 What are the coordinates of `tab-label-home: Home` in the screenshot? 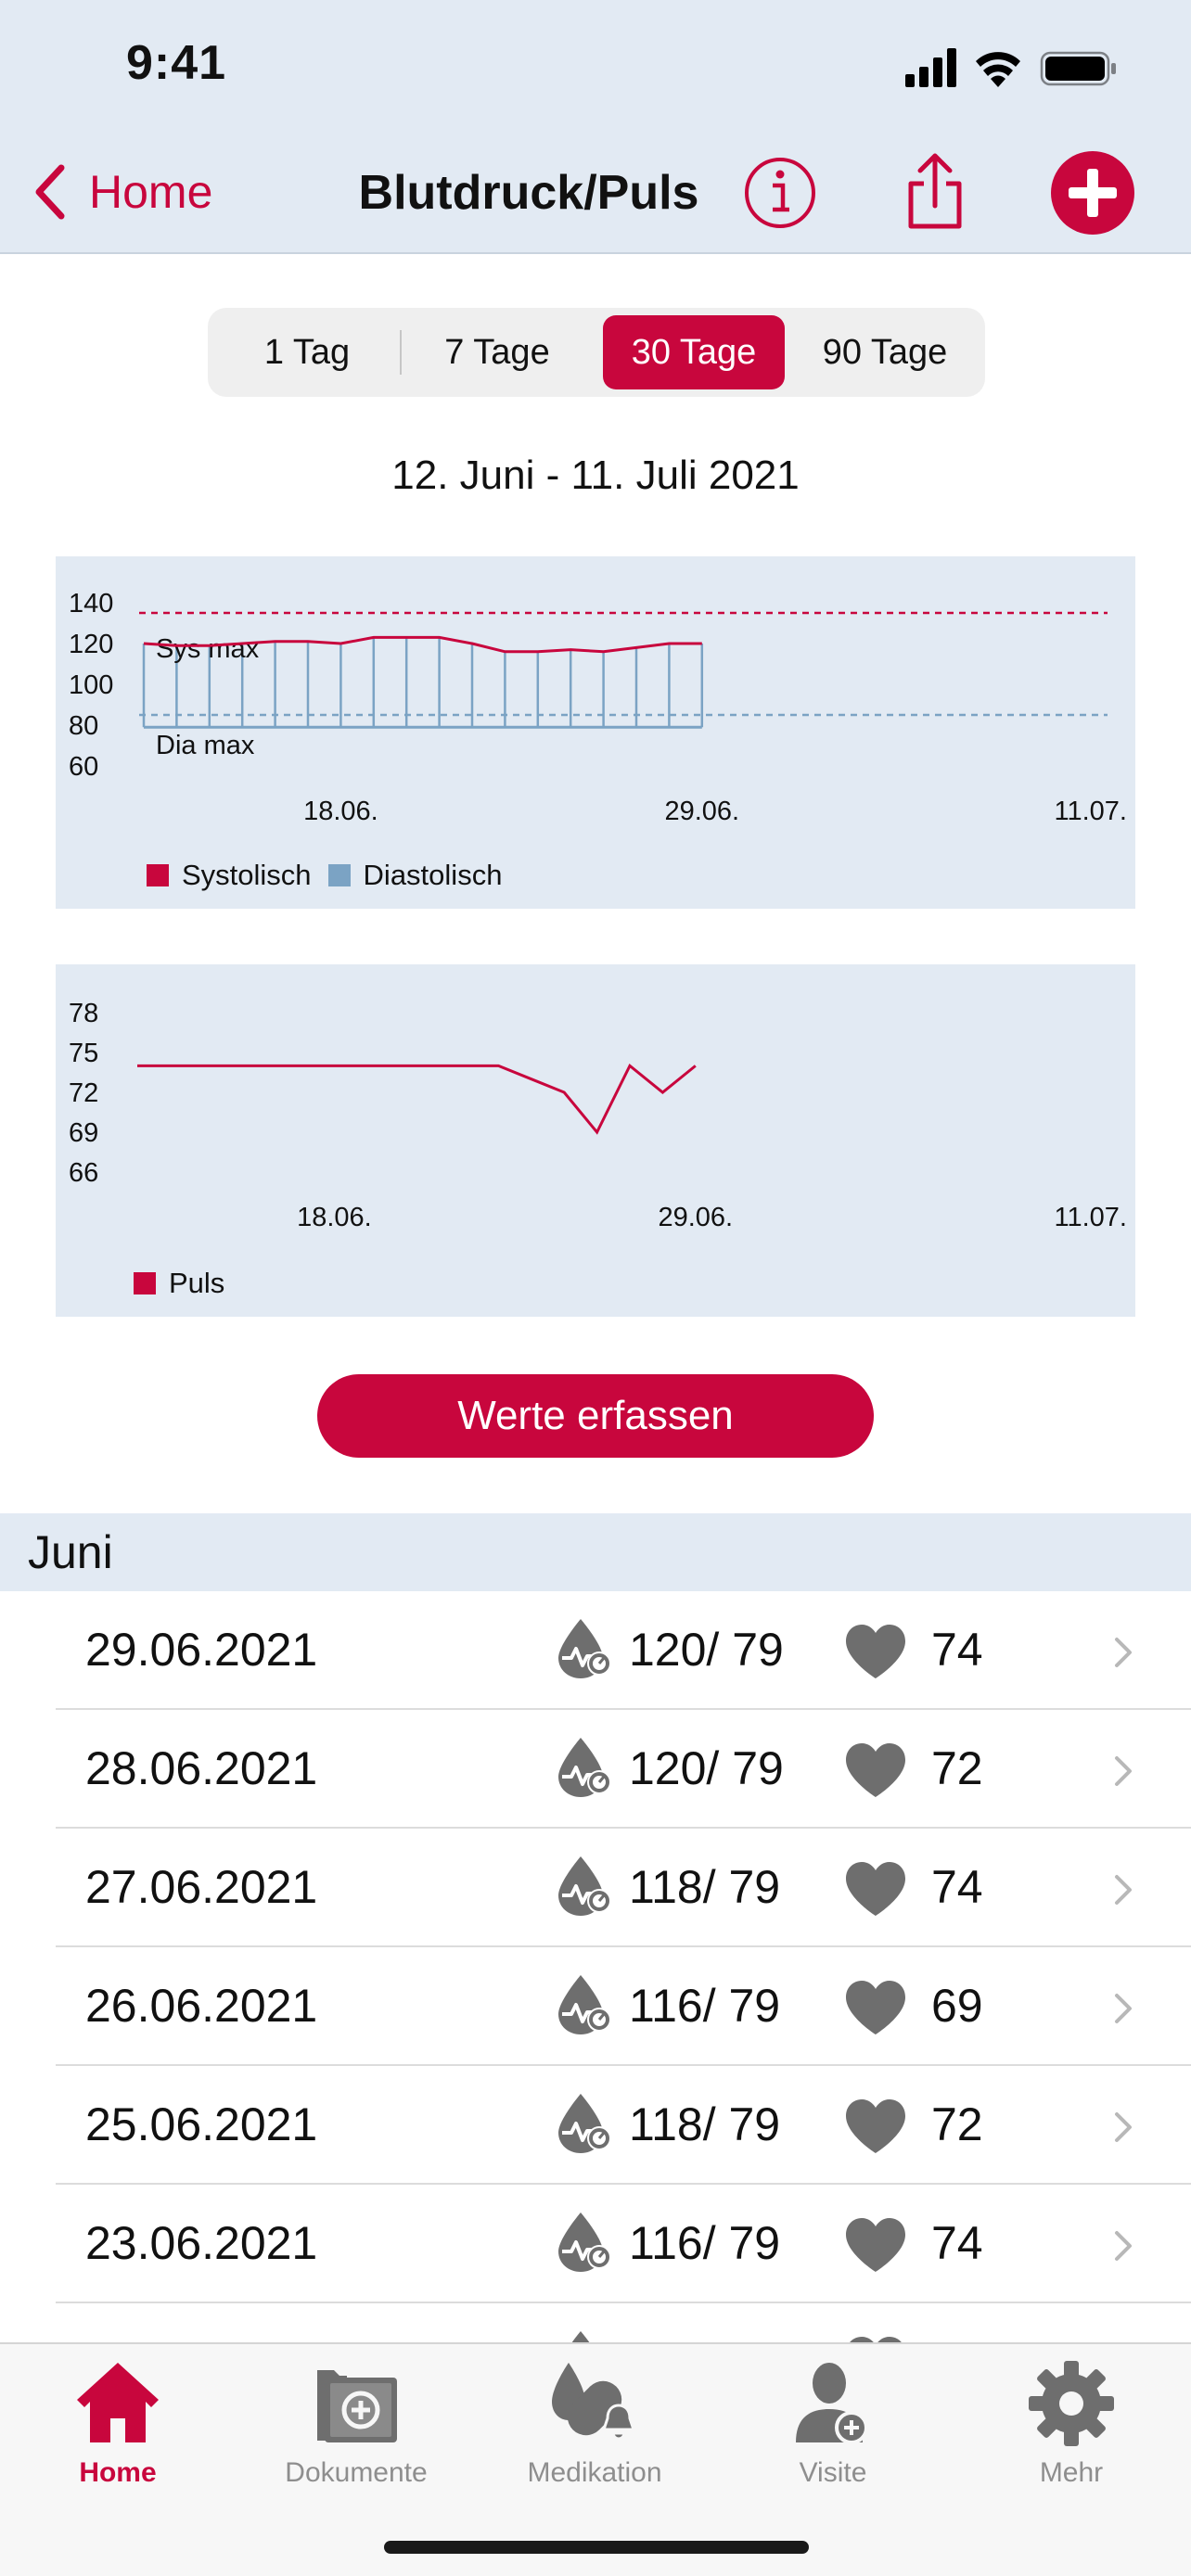 It's located at (118, 2473).